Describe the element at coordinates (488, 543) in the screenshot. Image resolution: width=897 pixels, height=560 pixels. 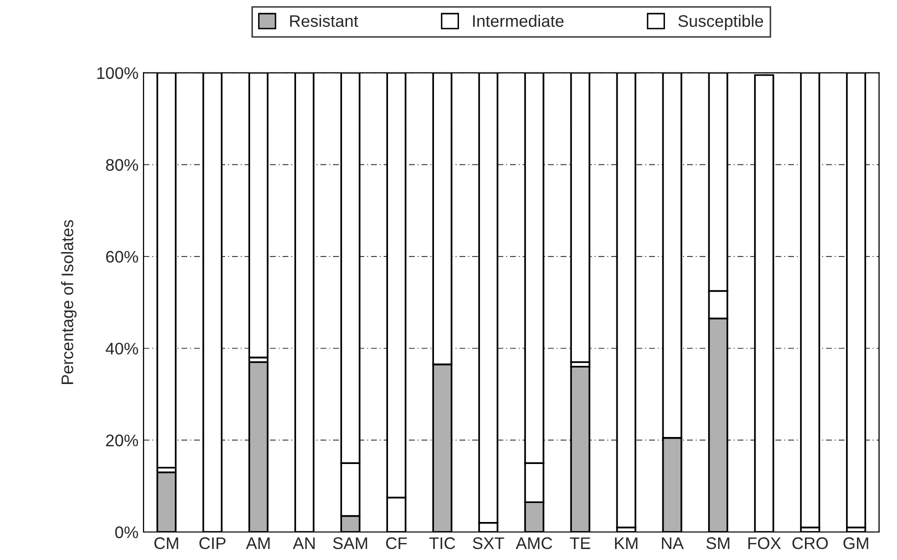
I see `x-tick-label: SXT` at that location.